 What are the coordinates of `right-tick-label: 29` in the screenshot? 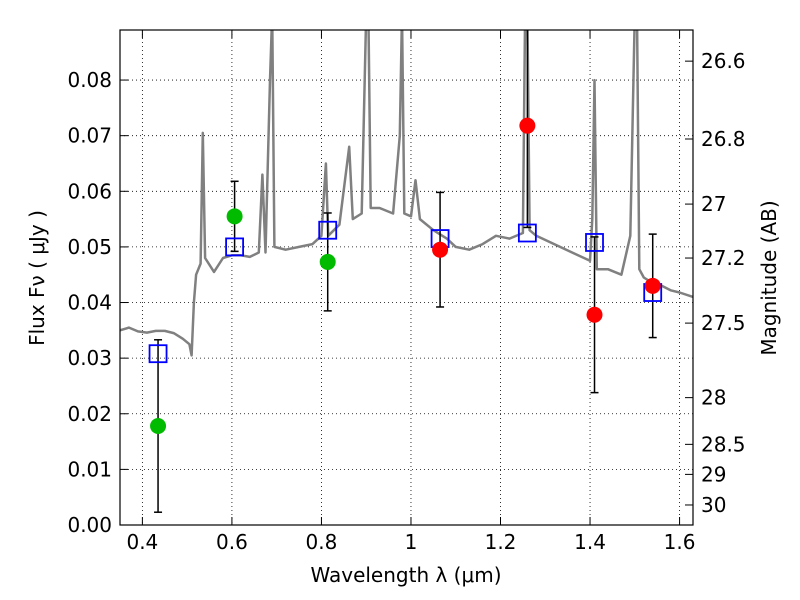 It's located at (713, 474).